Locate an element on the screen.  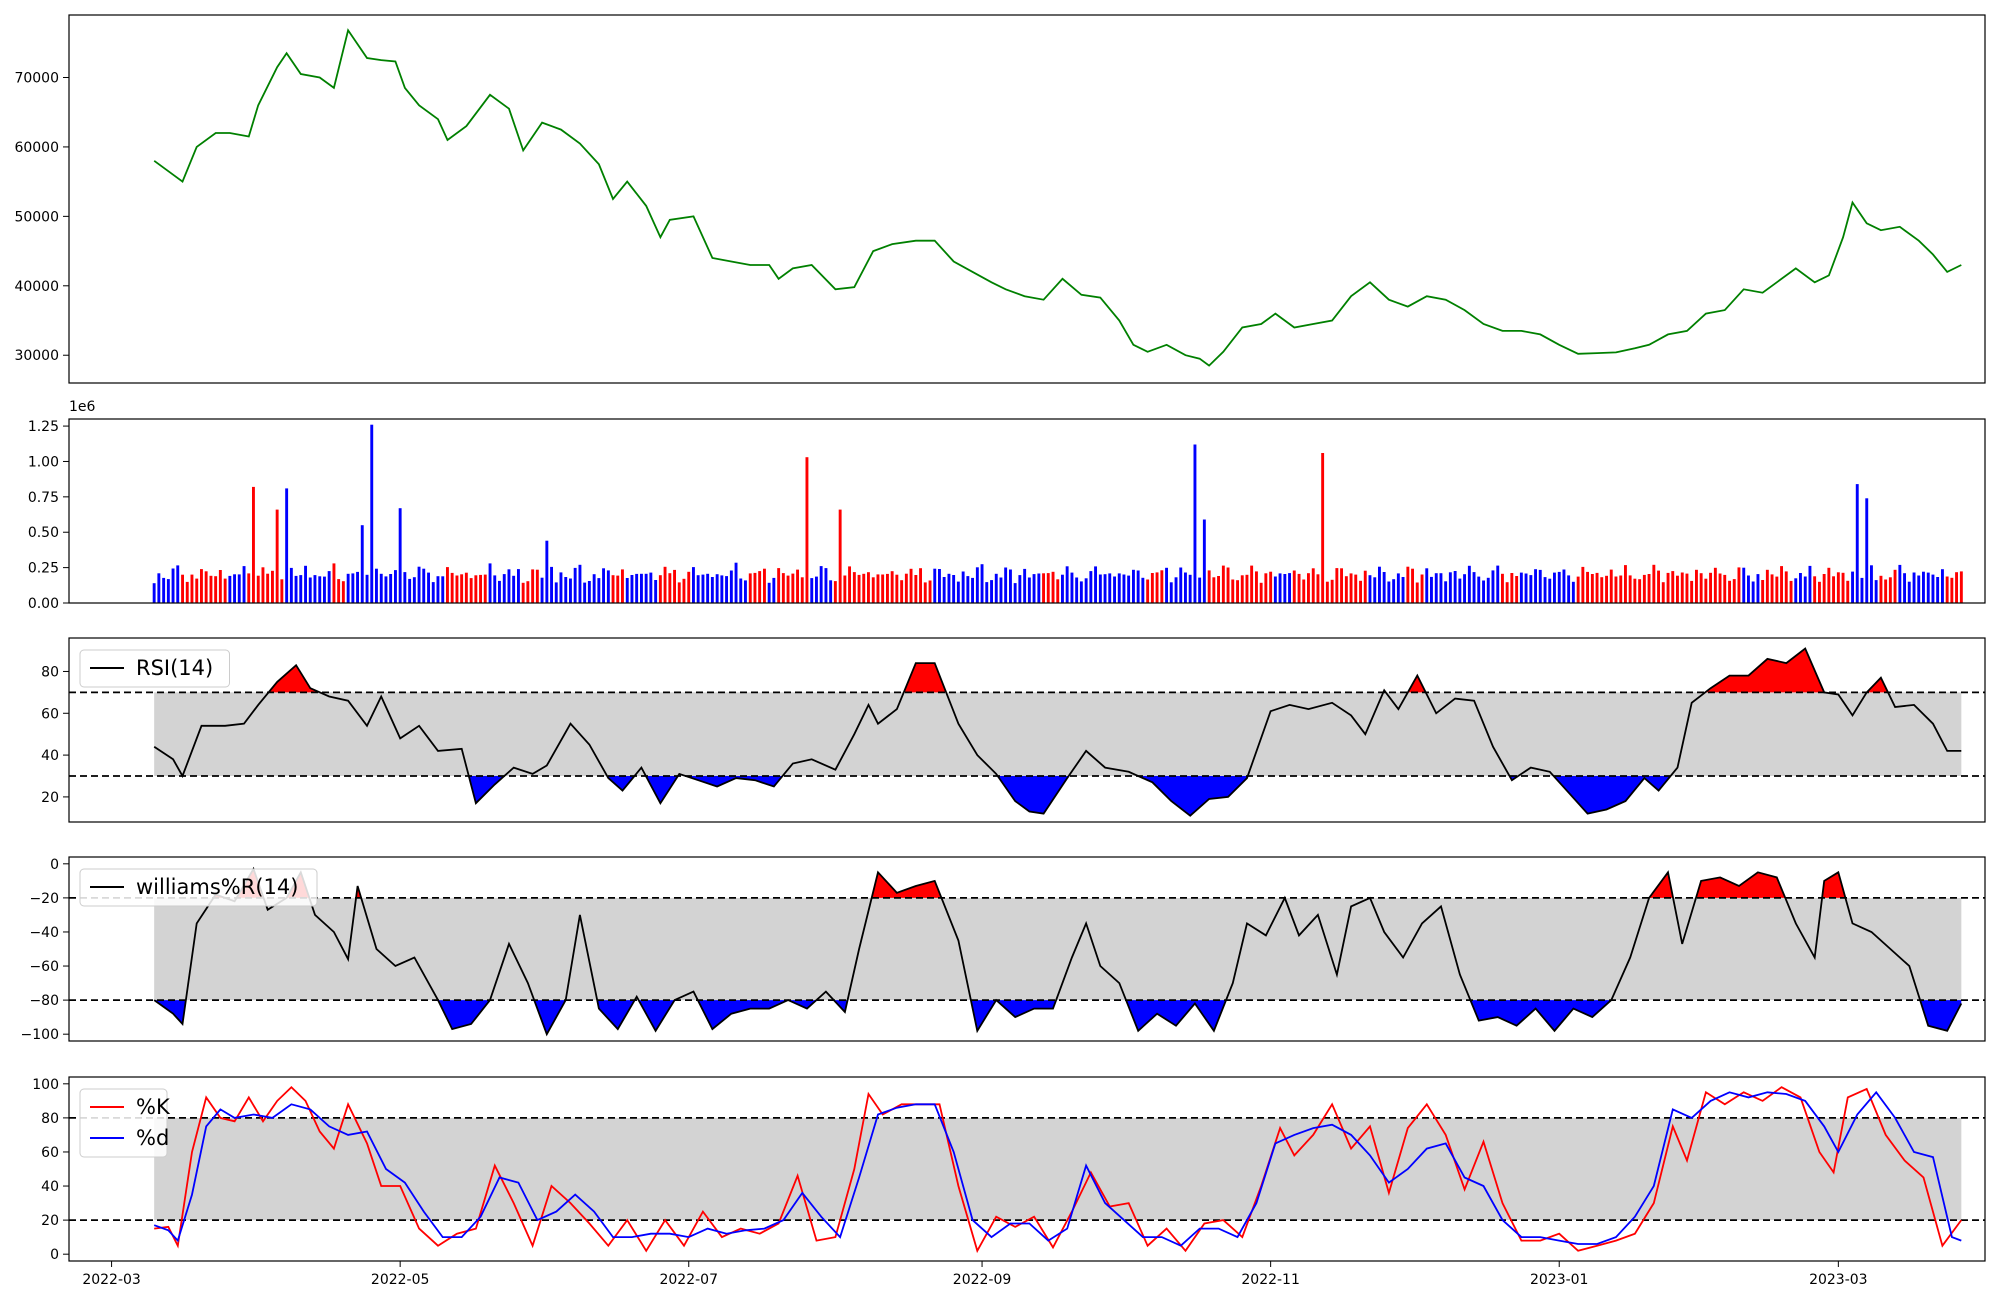
volume-ytick-label: 0.00 is located at coordinates (43, 604).